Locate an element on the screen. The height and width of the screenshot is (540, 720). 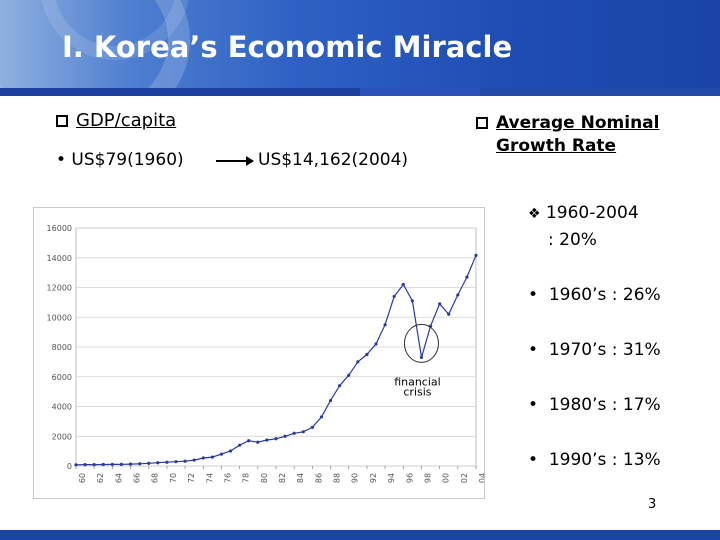
header-bar-accent-right is located at coordinates (600, 92).